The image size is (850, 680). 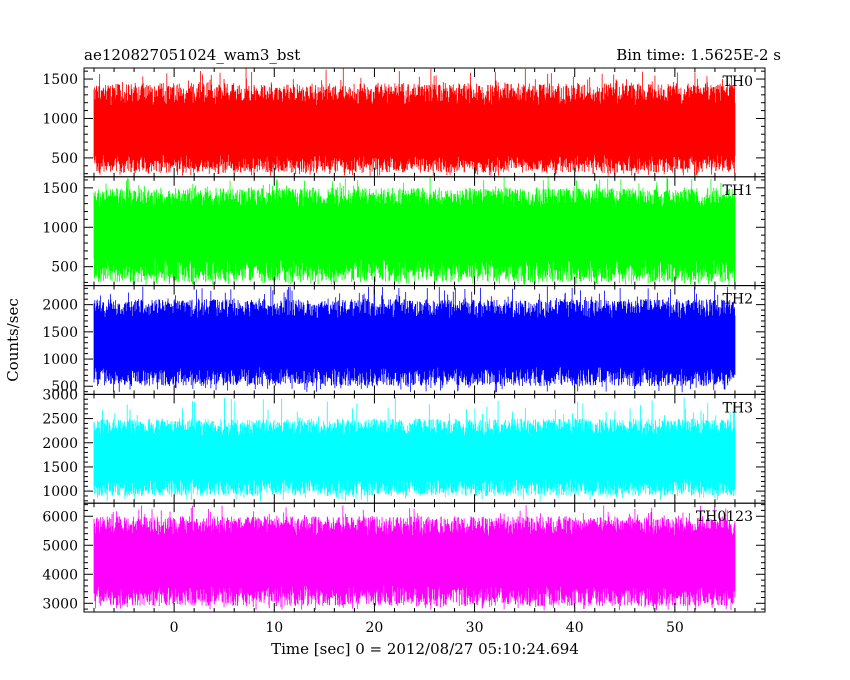 What do you see at coordinates (414, 449) in the screenshot?
I see `series-th3` at bounding box center [414, 449].